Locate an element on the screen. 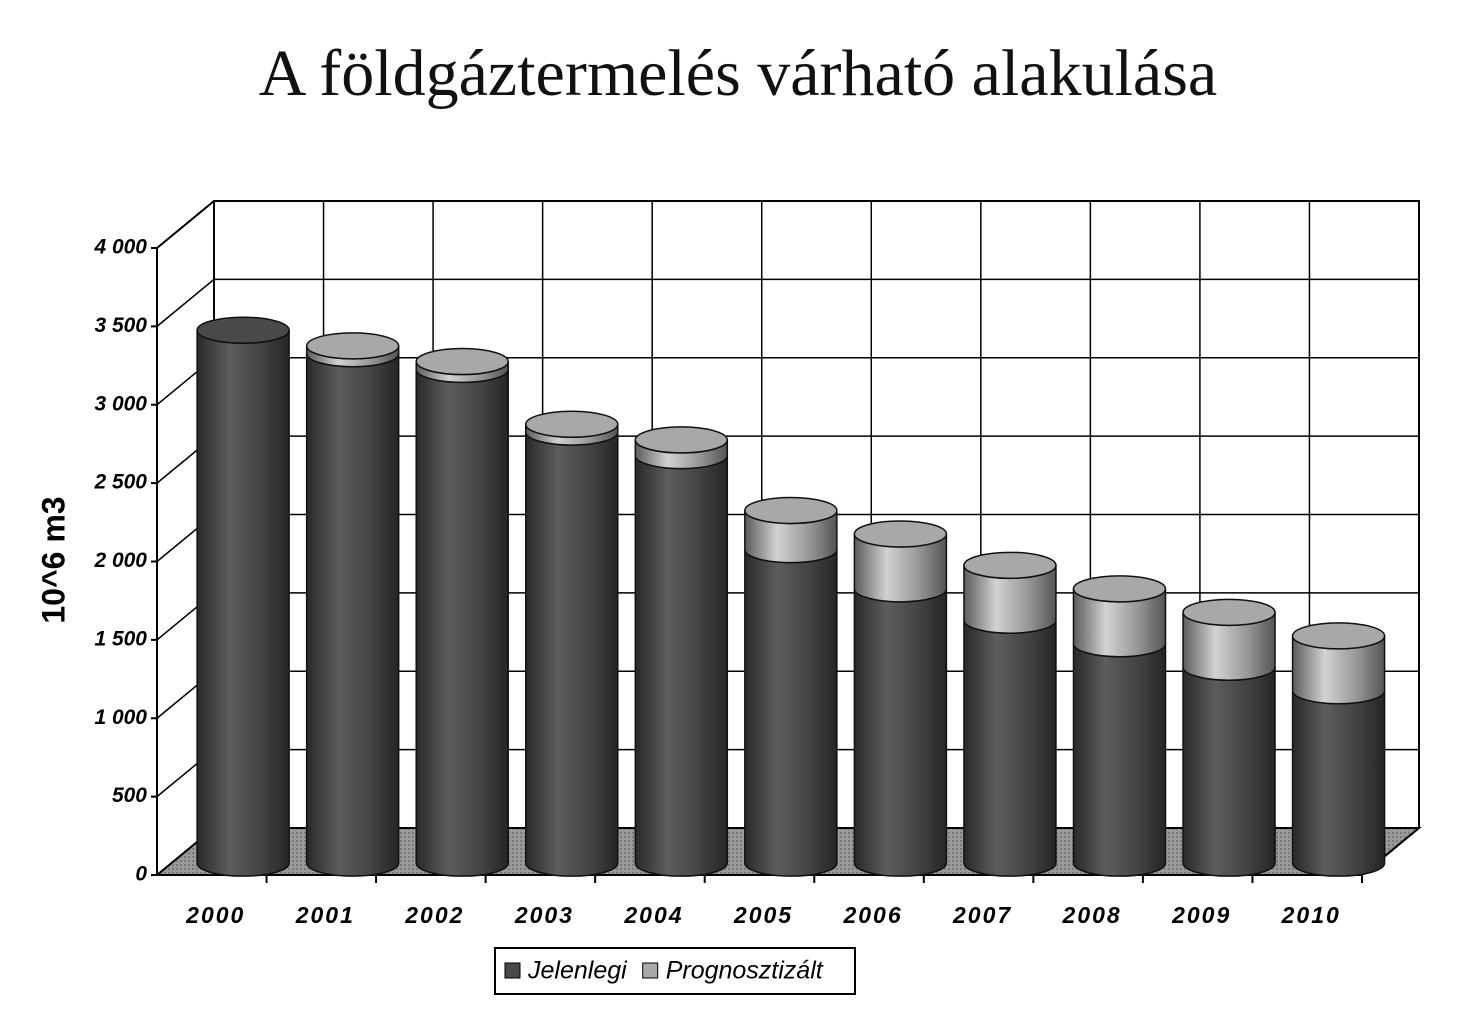 Image resolution: width=1461 pixels, height=1033 pixels. x-tick-label: 2003 is located at coordinates (544, 915).